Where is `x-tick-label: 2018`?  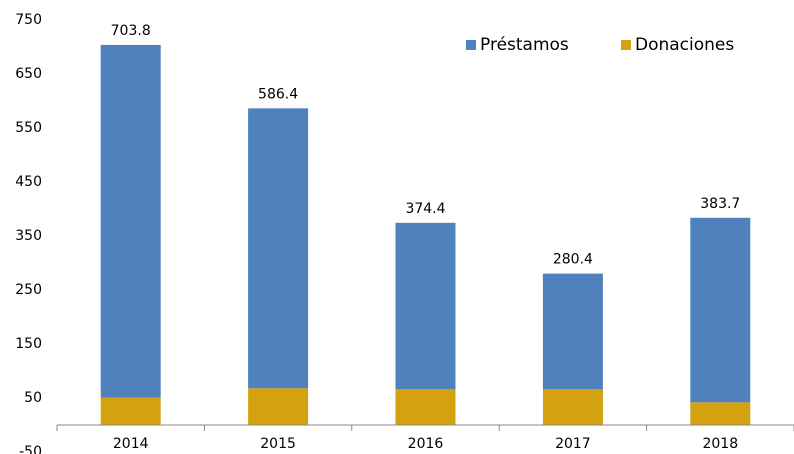 x-tick-label: 2018 is located at coordinates (720, 444).